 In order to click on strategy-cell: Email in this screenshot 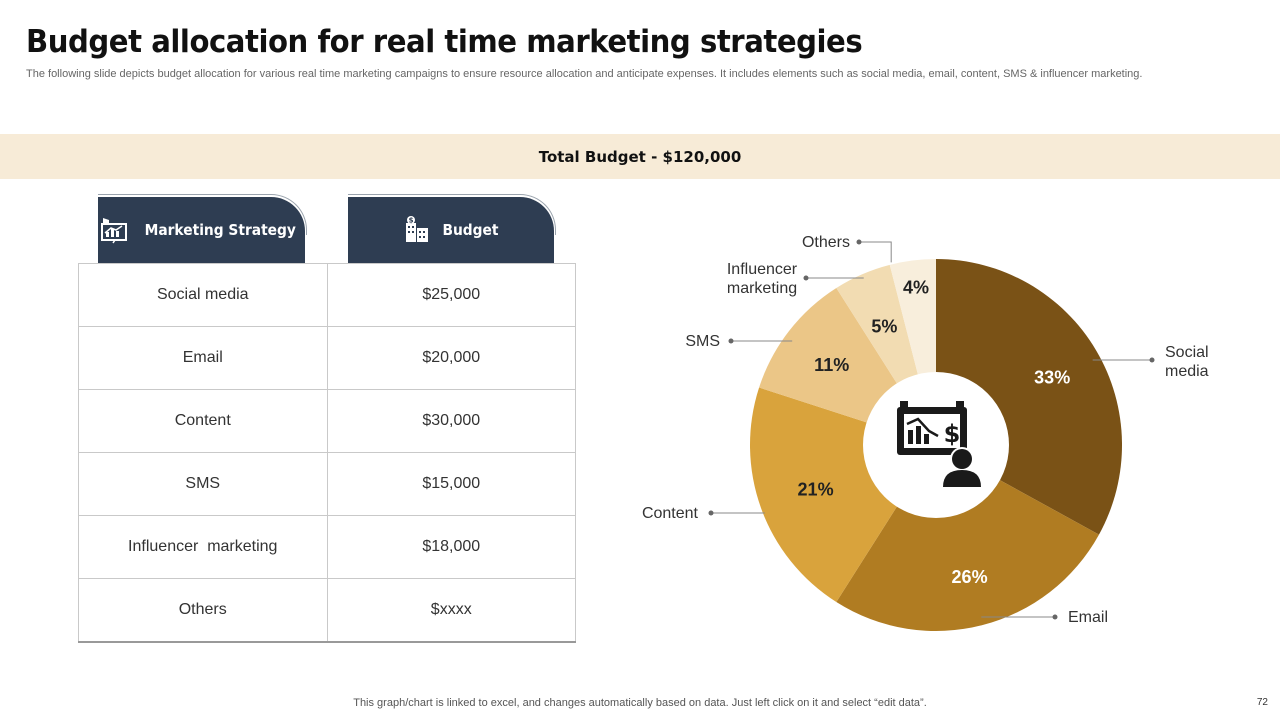, I will do `click(203, 358)`.